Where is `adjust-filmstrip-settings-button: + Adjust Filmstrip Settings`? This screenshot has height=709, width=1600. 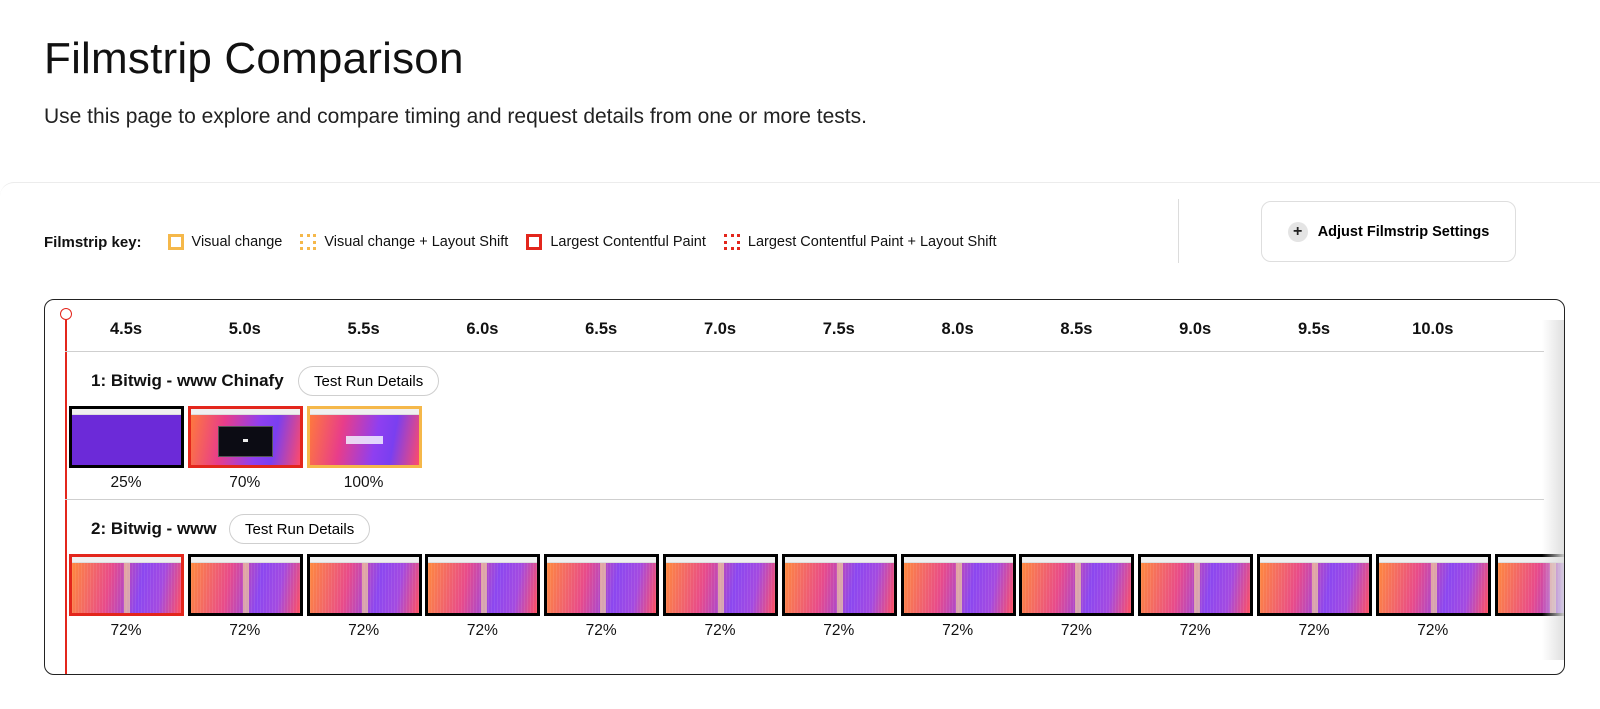 adjust-filmstrip-settings-button: + Adjust Filmstrip Settings is located at coordinates (1388, 231).